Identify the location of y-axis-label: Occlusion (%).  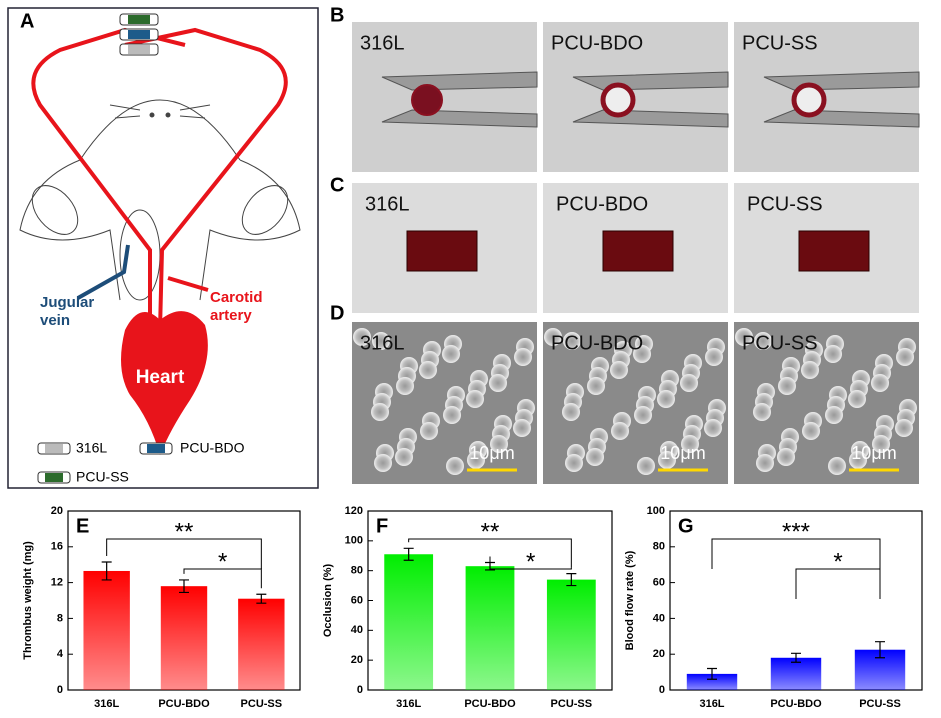
(328, 600).